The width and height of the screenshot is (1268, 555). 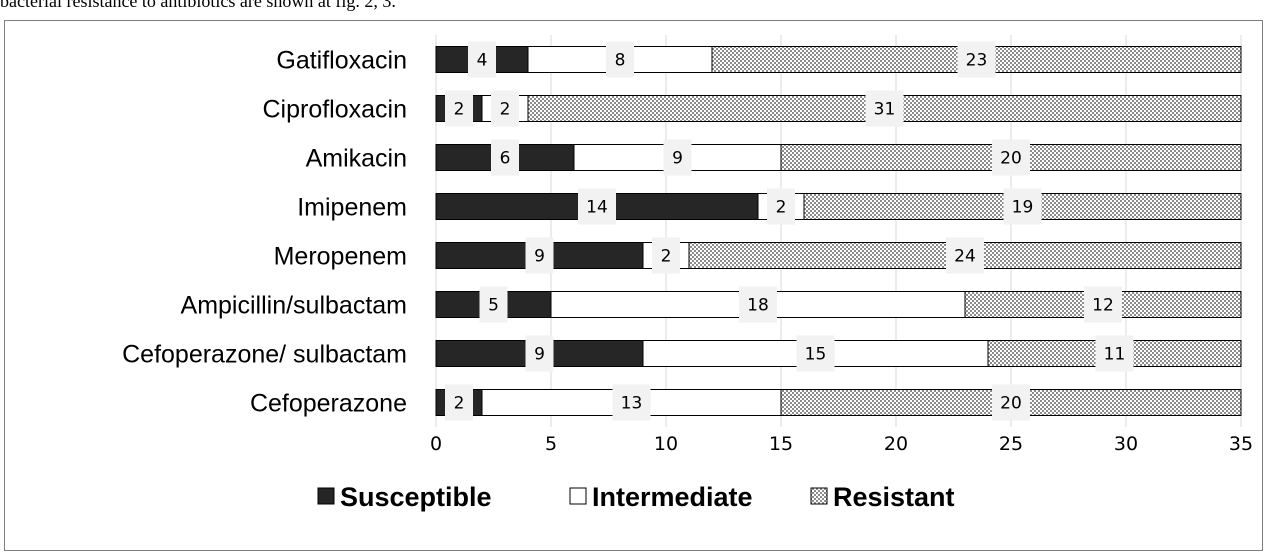 I want to click on data-label: 24, so click(x=965, y=257).